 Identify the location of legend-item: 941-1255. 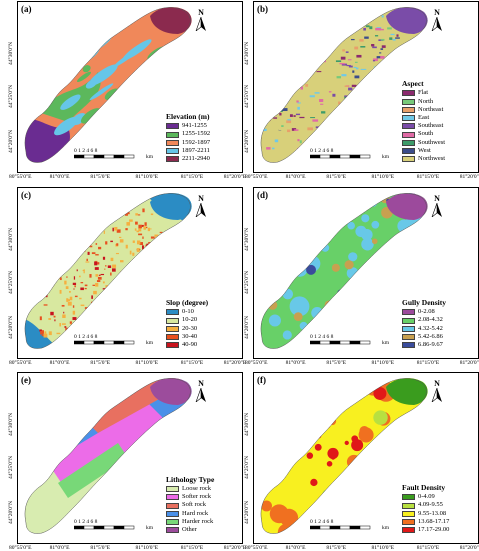
(188, 126).